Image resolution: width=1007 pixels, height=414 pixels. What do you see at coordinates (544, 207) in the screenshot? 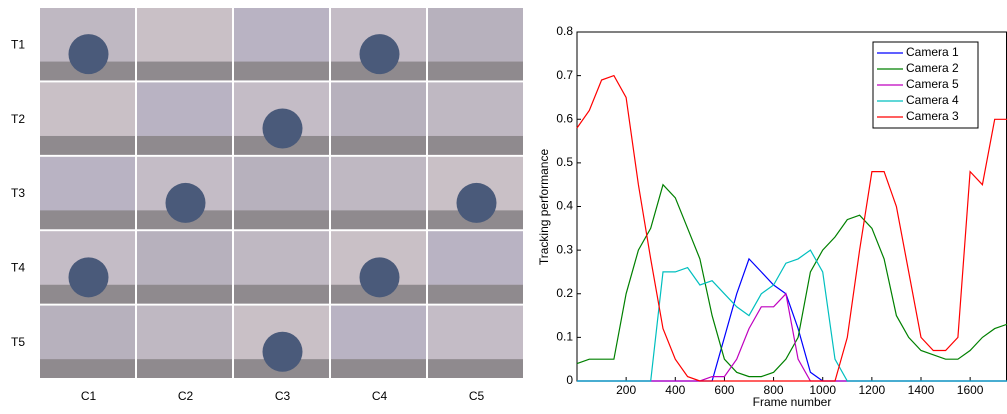
I see `y-axis-label: Tracking performance` at bounding box center [544, 207].